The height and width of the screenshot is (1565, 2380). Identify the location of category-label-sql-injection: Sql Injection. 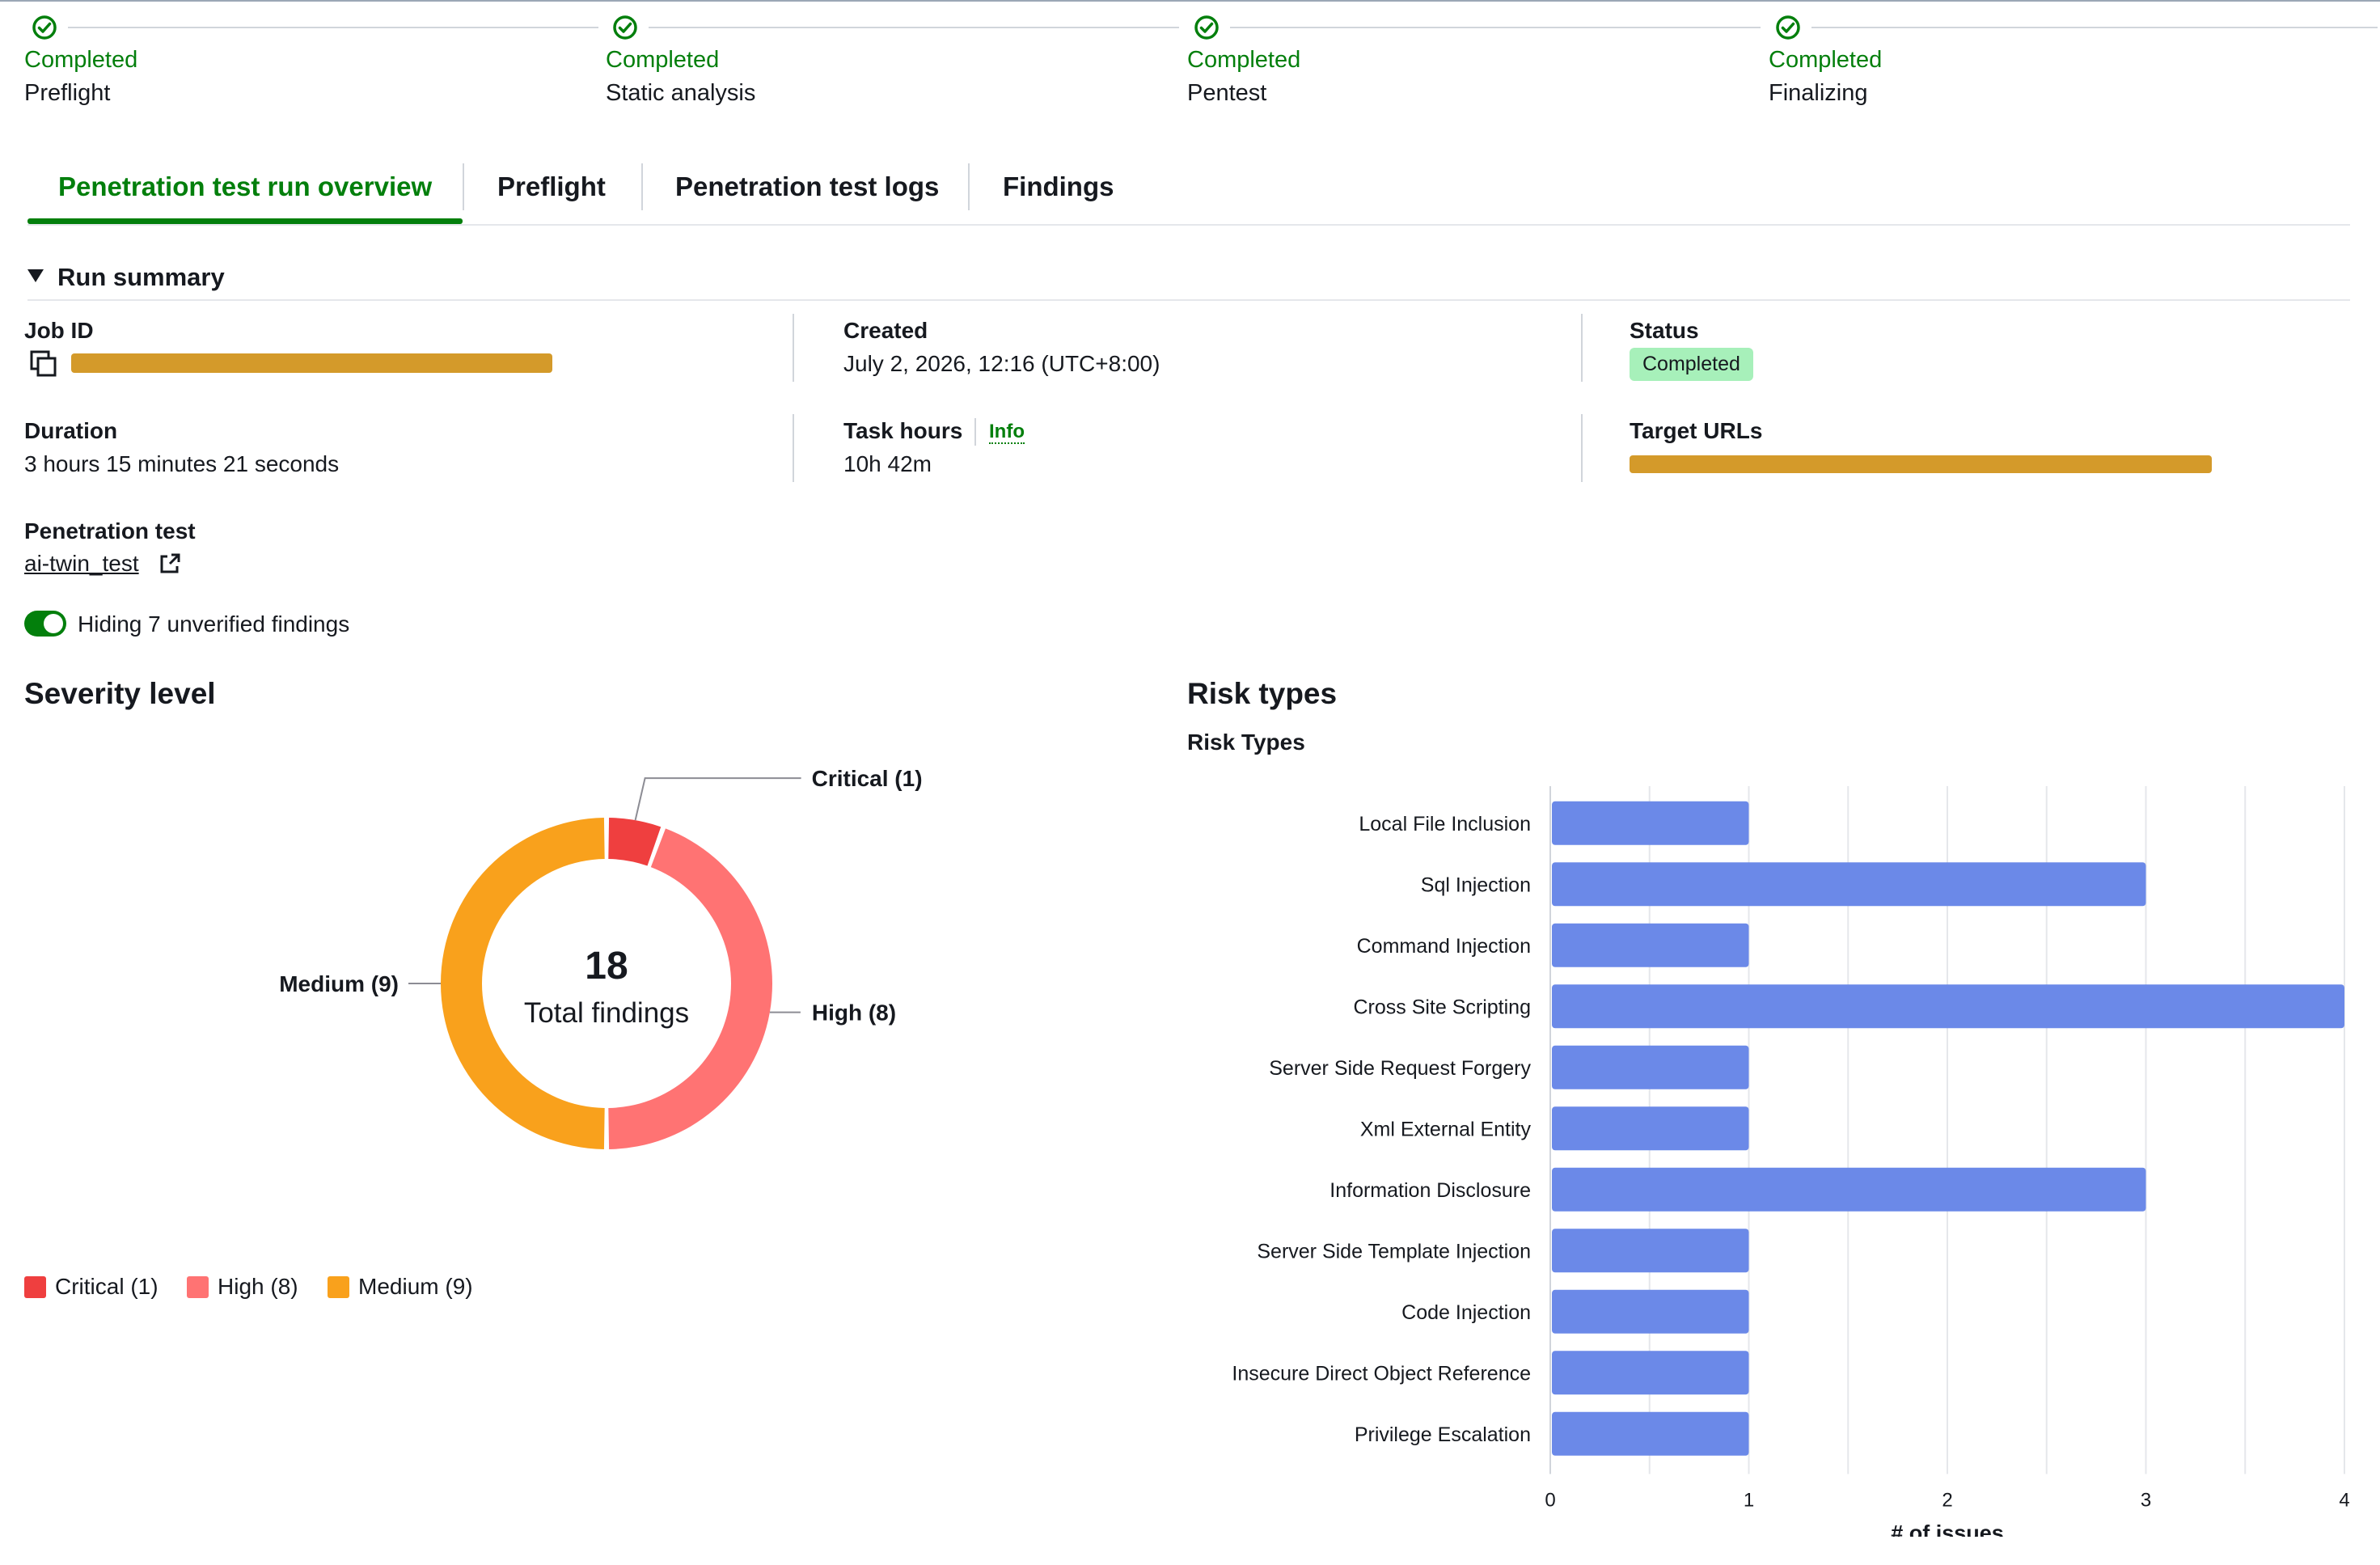
(1476, 884).